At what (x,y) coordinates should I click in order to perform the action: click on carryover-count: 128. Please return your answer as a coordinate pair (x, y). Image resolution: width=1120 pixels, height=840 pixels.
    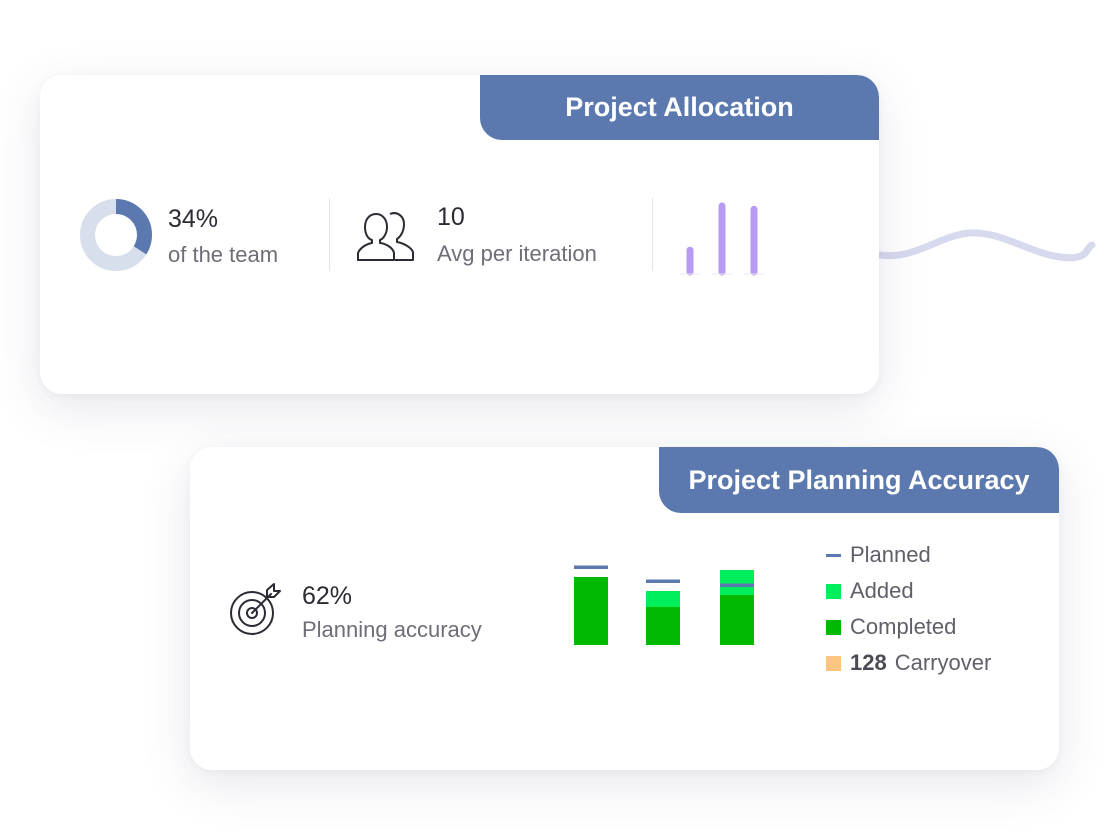
    Looking at the image, I should click on (868, 662).